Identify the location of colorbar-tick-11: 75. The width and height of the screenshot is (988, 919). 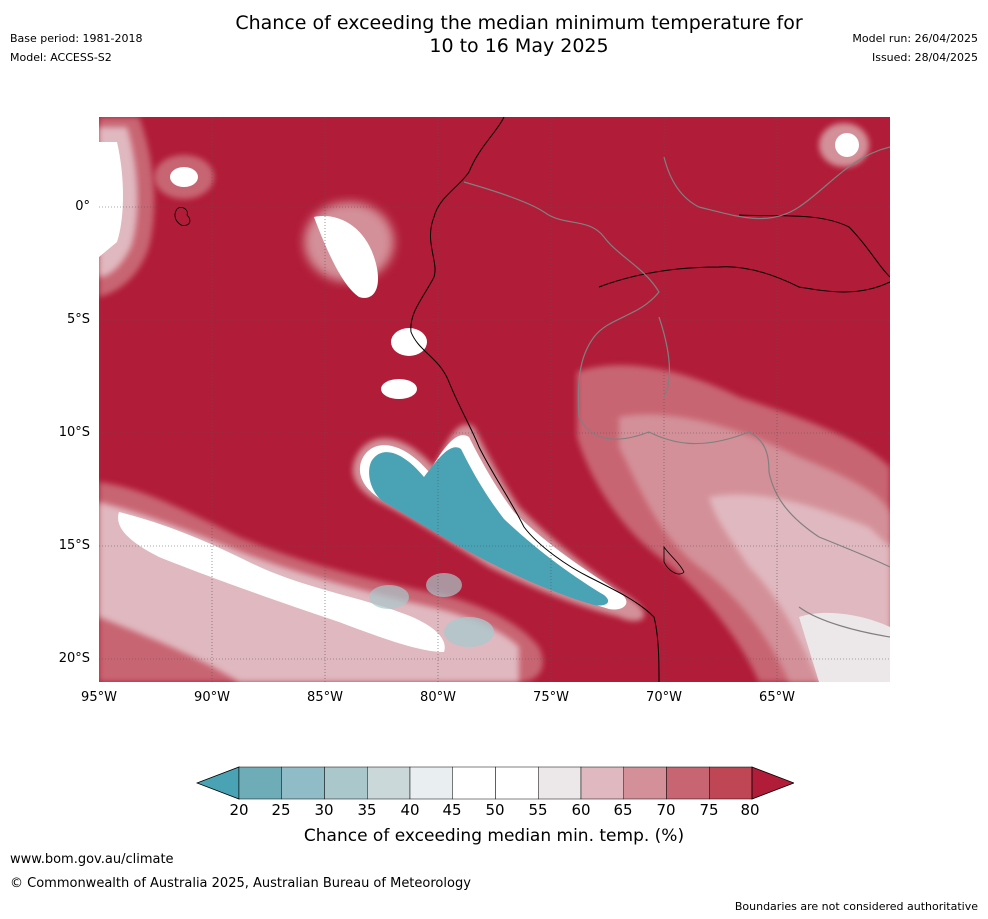
(709, 810).